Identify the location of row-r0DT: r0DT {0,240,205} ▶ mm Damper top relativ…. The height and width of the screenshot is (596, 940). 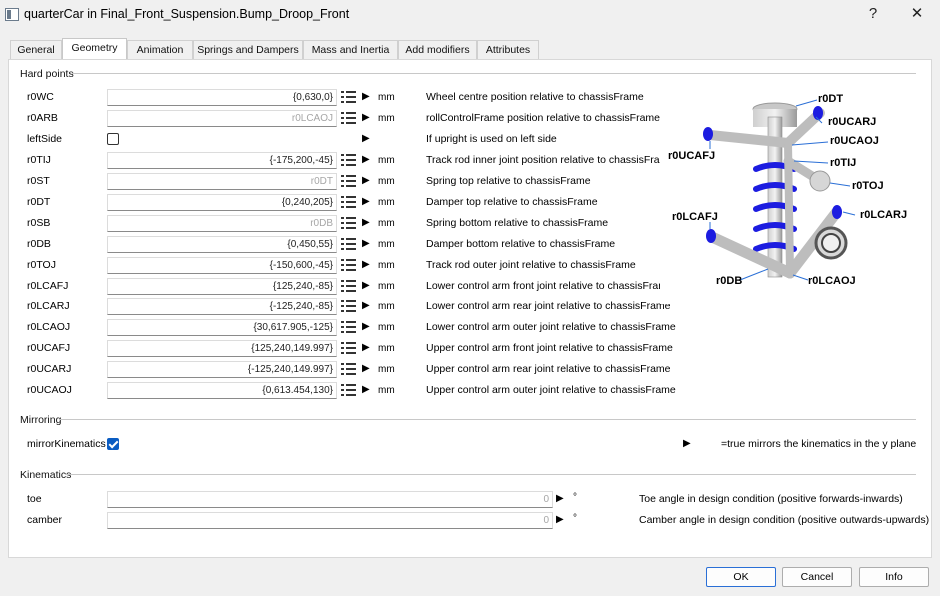
(330, 203).